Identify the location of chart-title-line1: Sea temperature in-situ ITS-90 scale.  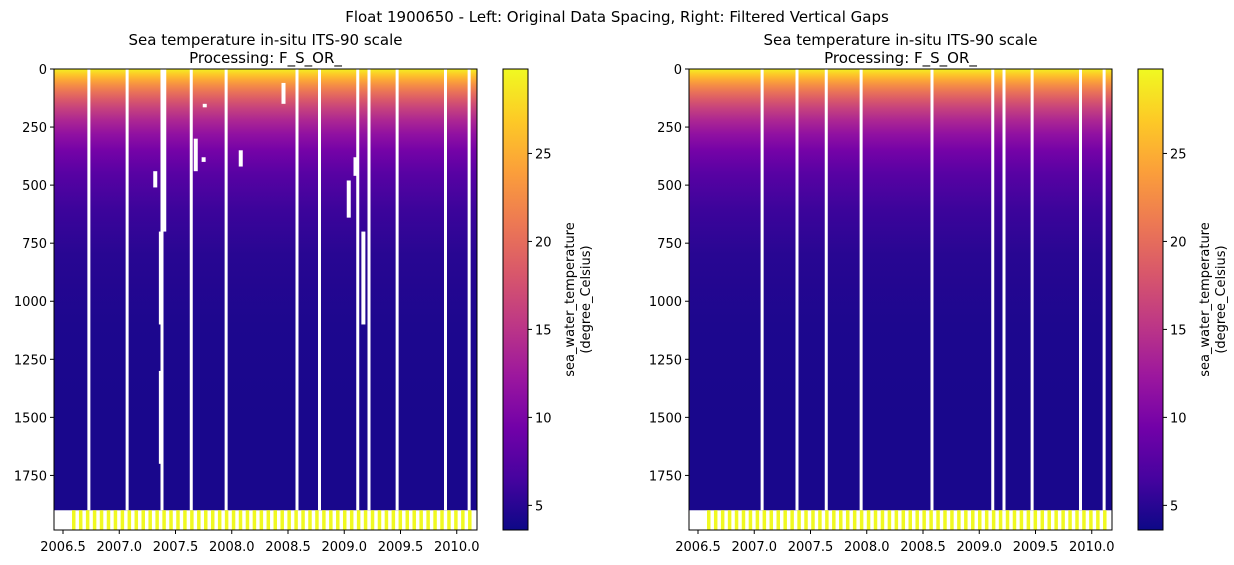
(900, 40).